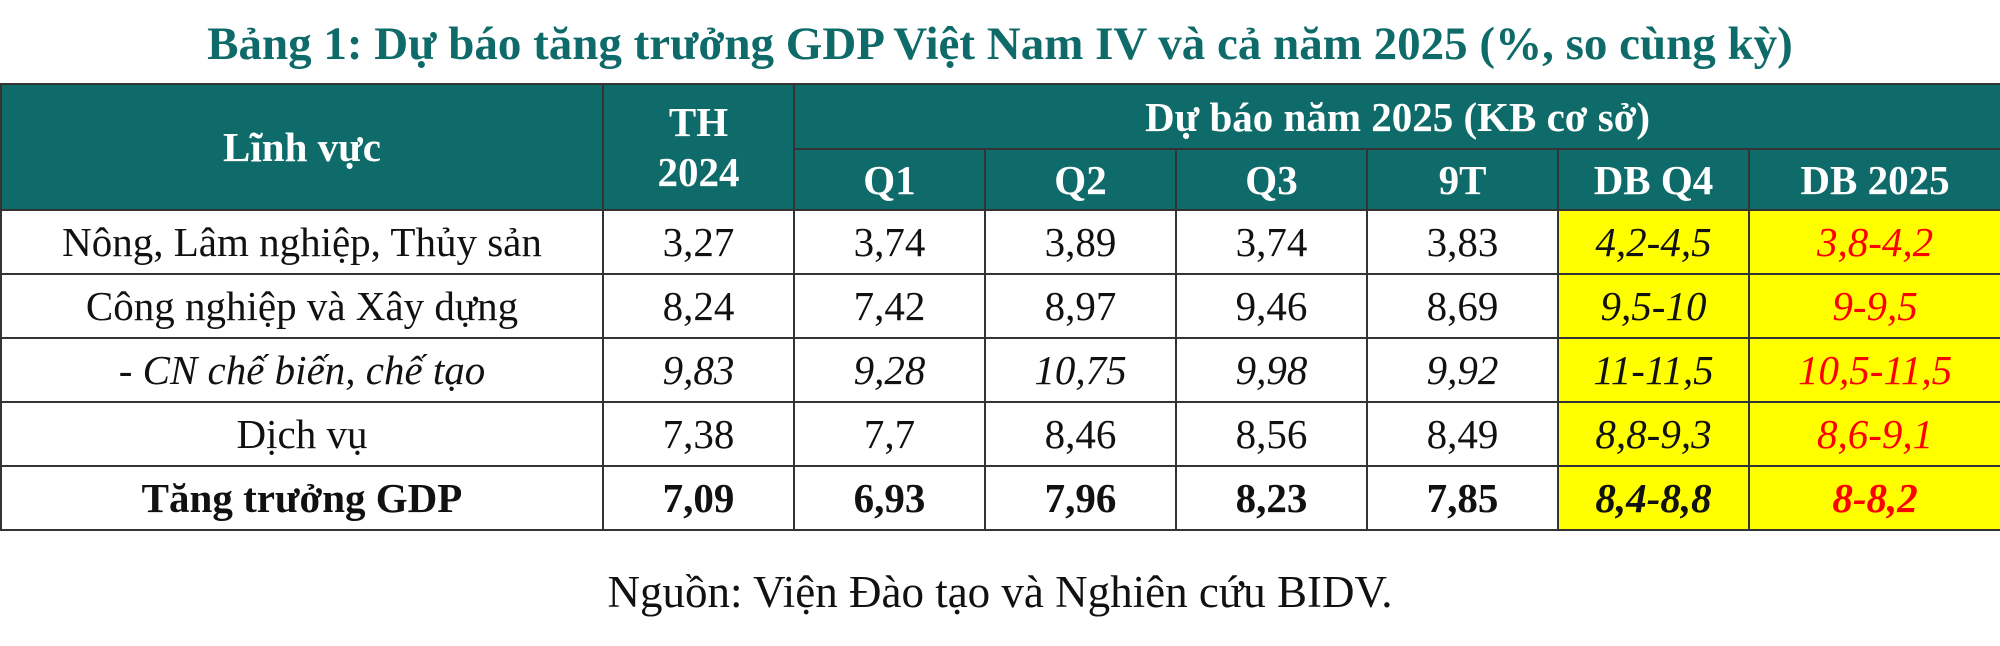 This screenshot has width=2000, height=646. I want to click on header-forecast-group: Dự báo năm 2025 (KB cơ sở), so click(1396, 116).